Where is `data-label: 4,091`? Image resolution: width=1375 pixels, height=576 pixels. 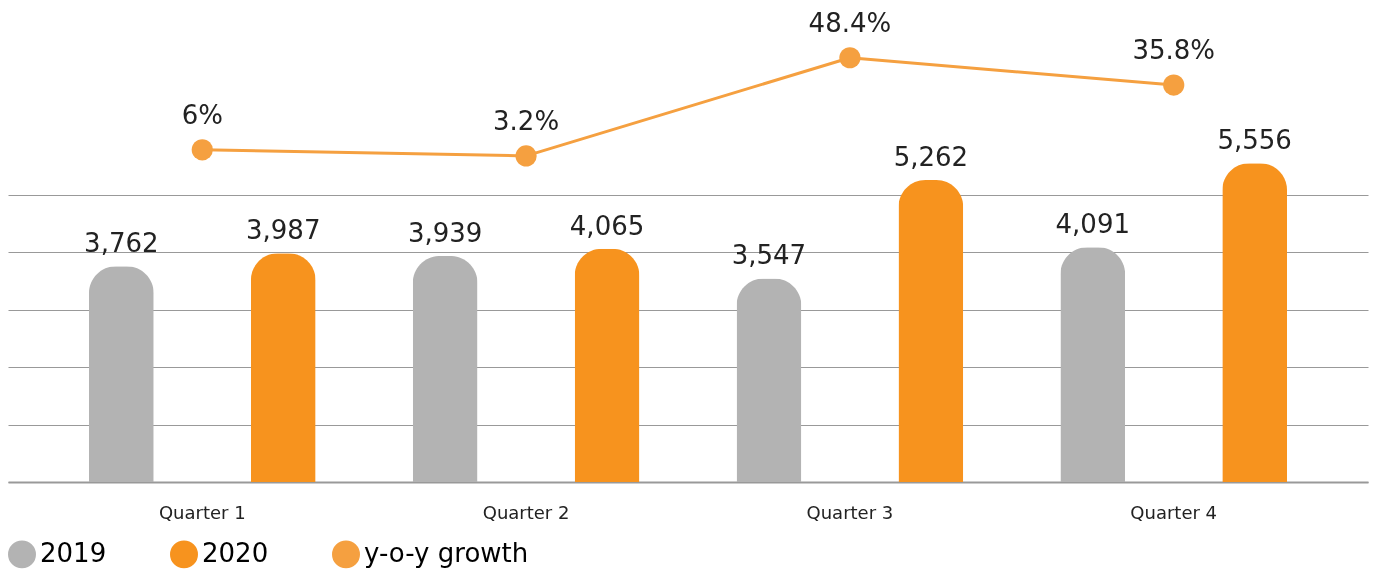 data-label: 4,091 is located at coordinates (1092, 224).